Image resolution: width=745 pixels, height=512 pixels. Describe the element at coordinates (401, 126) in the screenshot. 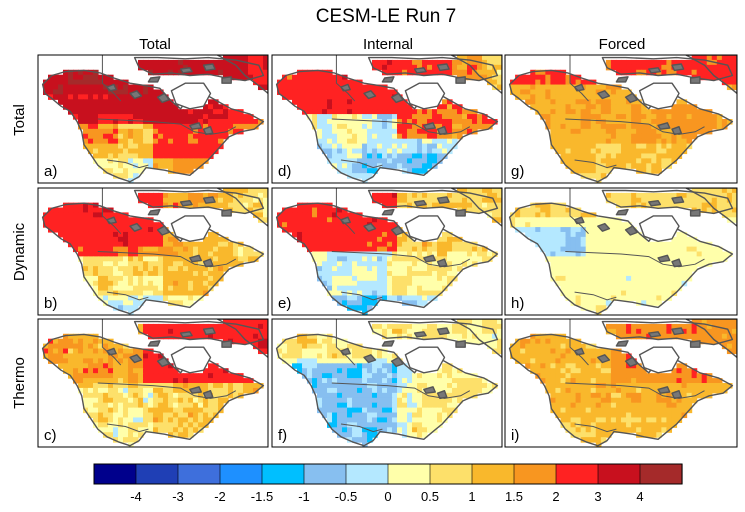

I see `us-canada-border` at that location.